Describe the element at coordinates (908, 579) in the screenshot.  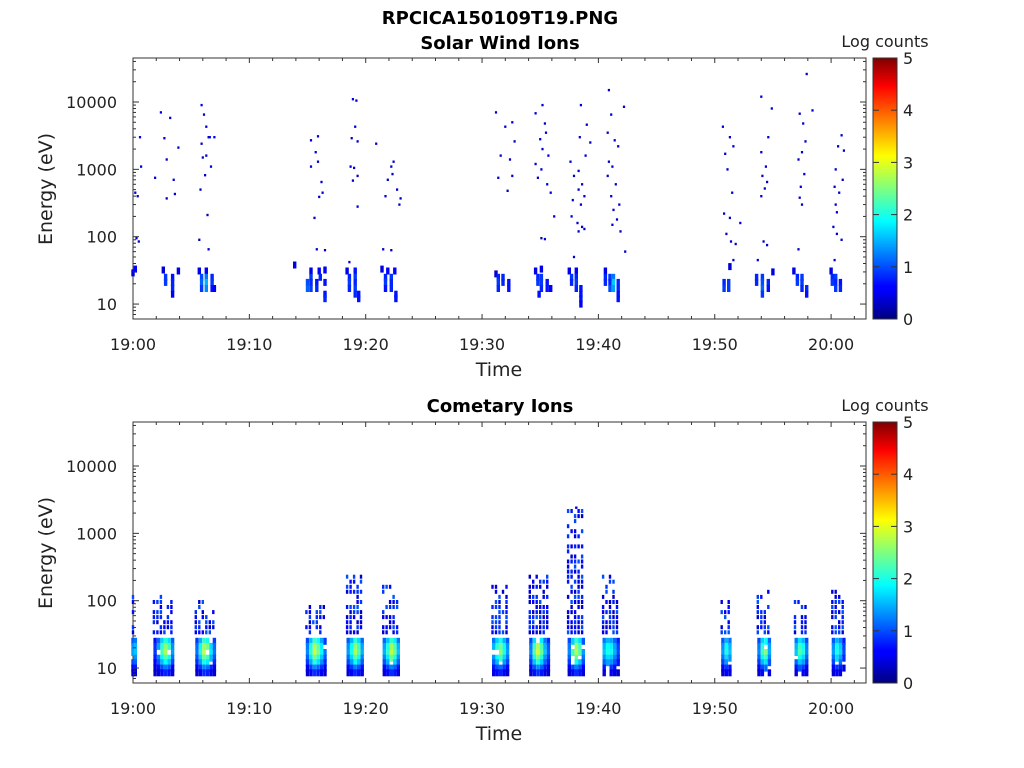
I see `colorbar-tick-label: 2` at that location.